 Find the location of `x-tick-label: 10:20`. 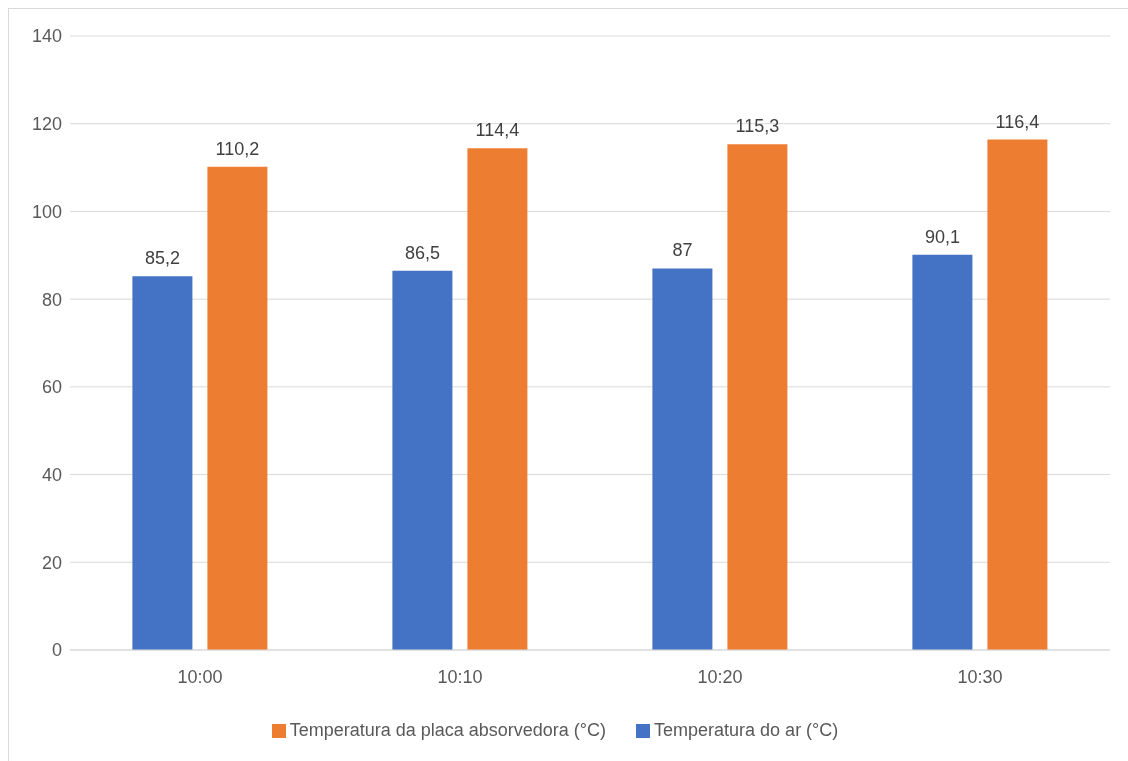

x-tick-label: 10:20 is located at coordinates (720, 676).